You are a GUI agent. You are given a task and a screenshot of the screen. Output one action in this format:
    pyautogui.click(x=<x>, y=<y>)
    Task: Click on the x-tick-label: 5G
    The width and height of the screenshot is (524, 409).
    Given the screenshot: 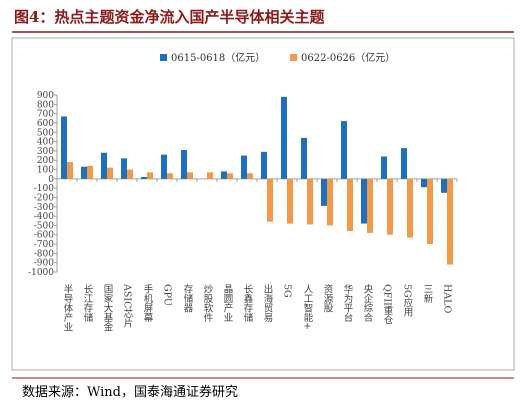 What is the action you would take?
    pyautogui.click(x=287, y=291)
    